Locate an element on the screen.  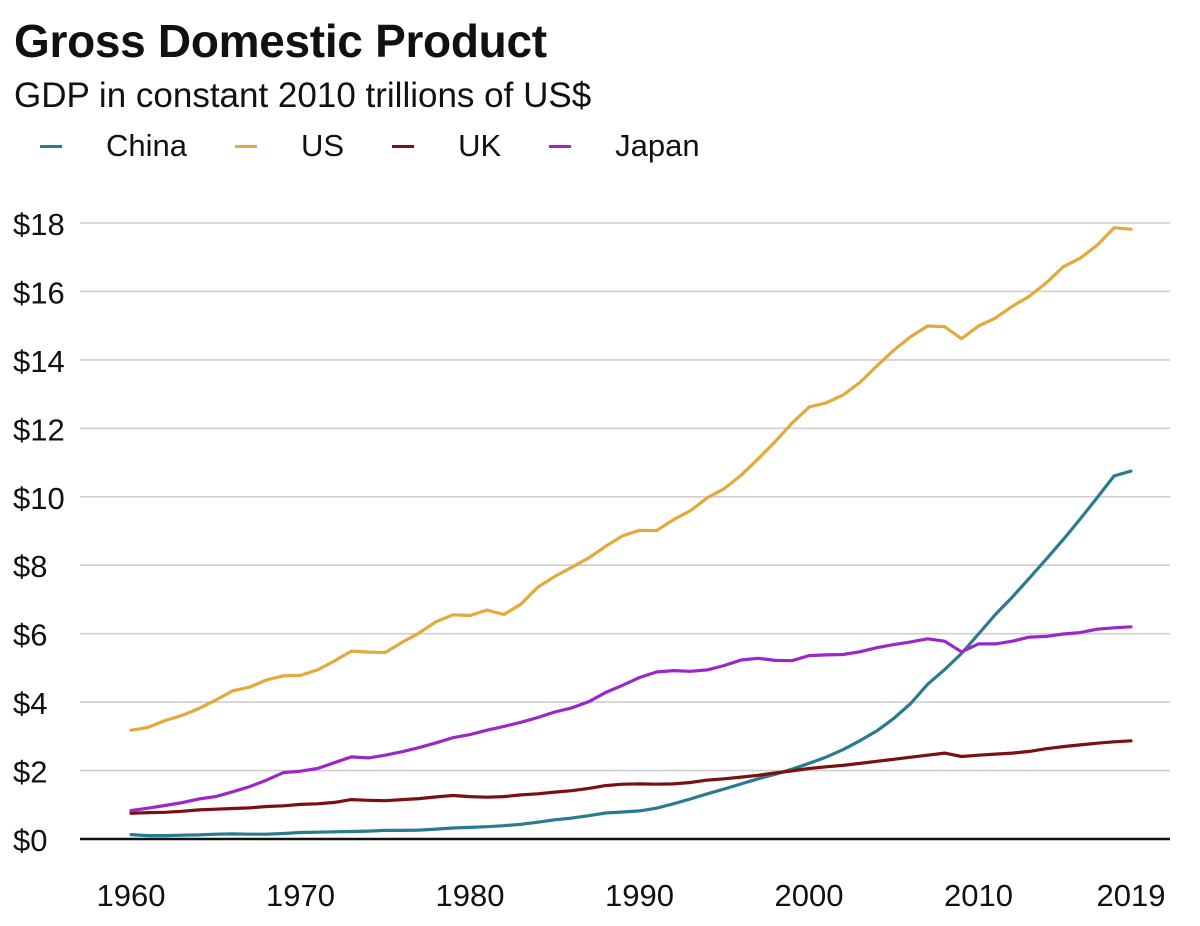
y-tick-label: $6 is located at coordinates (30, 635).